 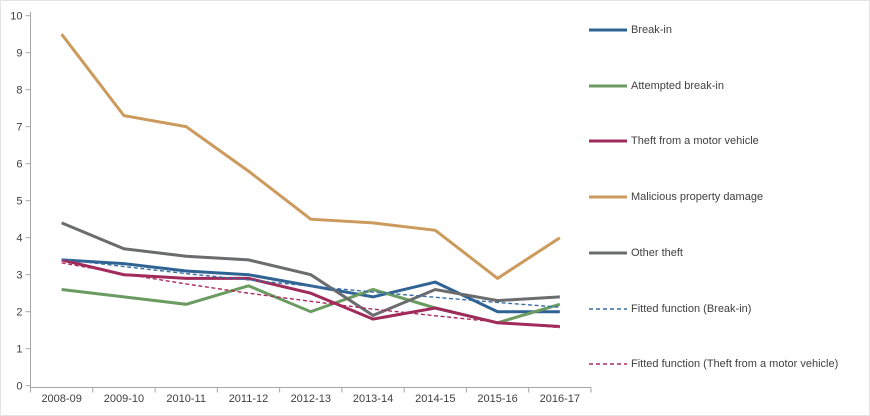 What do you see at coordinates (373, 399) in the screenshot?
I see `x-tick-label: 2013-14` at bounding box center [373, 399].